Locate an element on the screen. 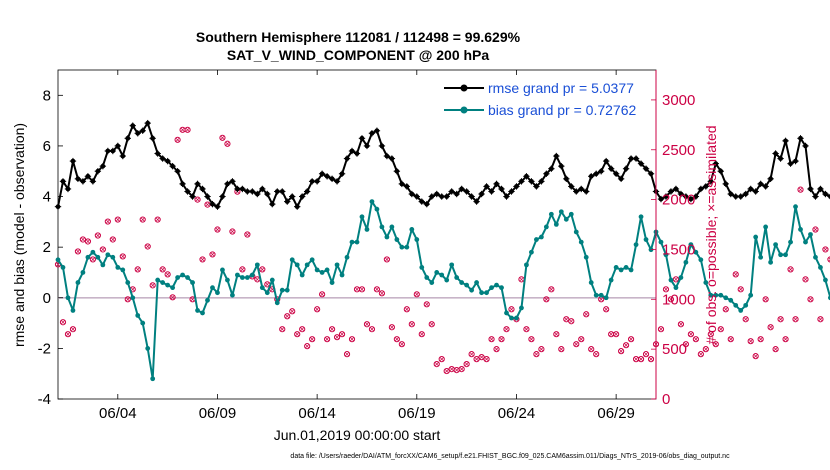 The width and height of the screenshot is (830, 470). x-tick-label: 06/14 is located at coordinates (317, 413).